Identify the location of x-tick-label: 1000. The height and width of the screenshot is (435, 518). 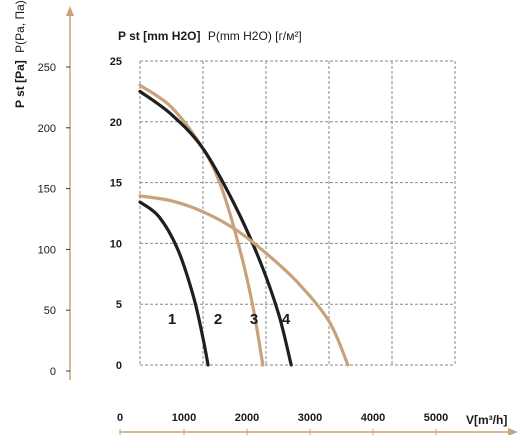
(184, 418).